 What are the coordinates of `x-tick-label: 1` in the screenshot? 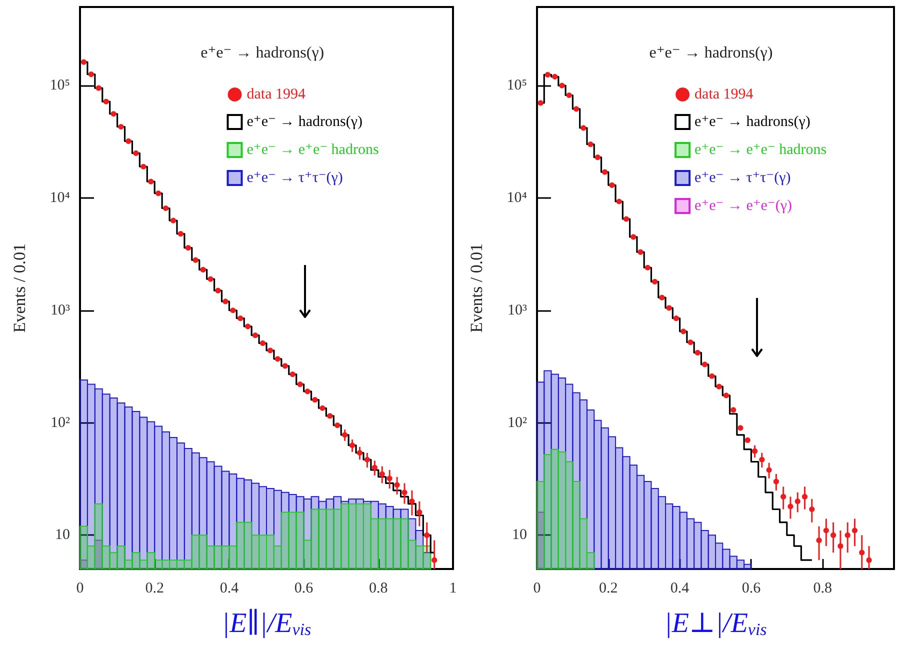 It's located at (453, 588).